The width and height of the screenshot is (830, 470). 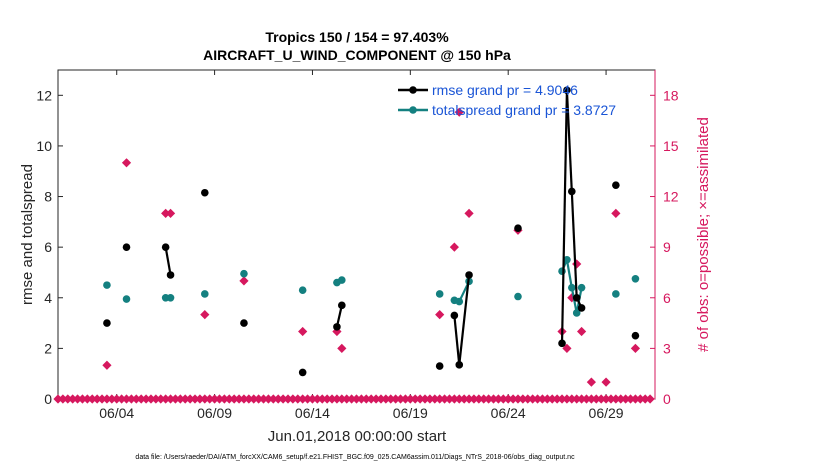 What do you see at coordinates (413, 90) in the screenshot?
I see `legend-rmse-marker` at bounding box center [413, 90].